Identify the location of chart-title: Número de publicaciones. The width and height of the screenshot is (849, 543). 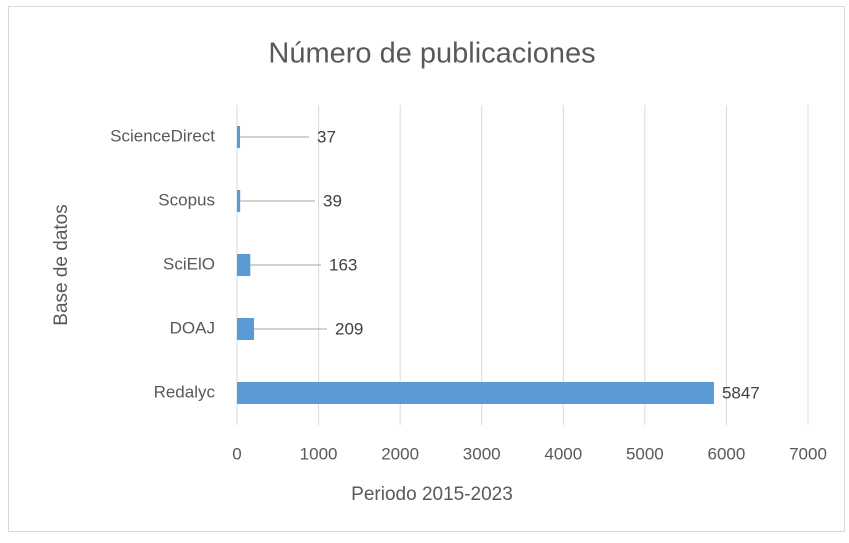
(431, 54).